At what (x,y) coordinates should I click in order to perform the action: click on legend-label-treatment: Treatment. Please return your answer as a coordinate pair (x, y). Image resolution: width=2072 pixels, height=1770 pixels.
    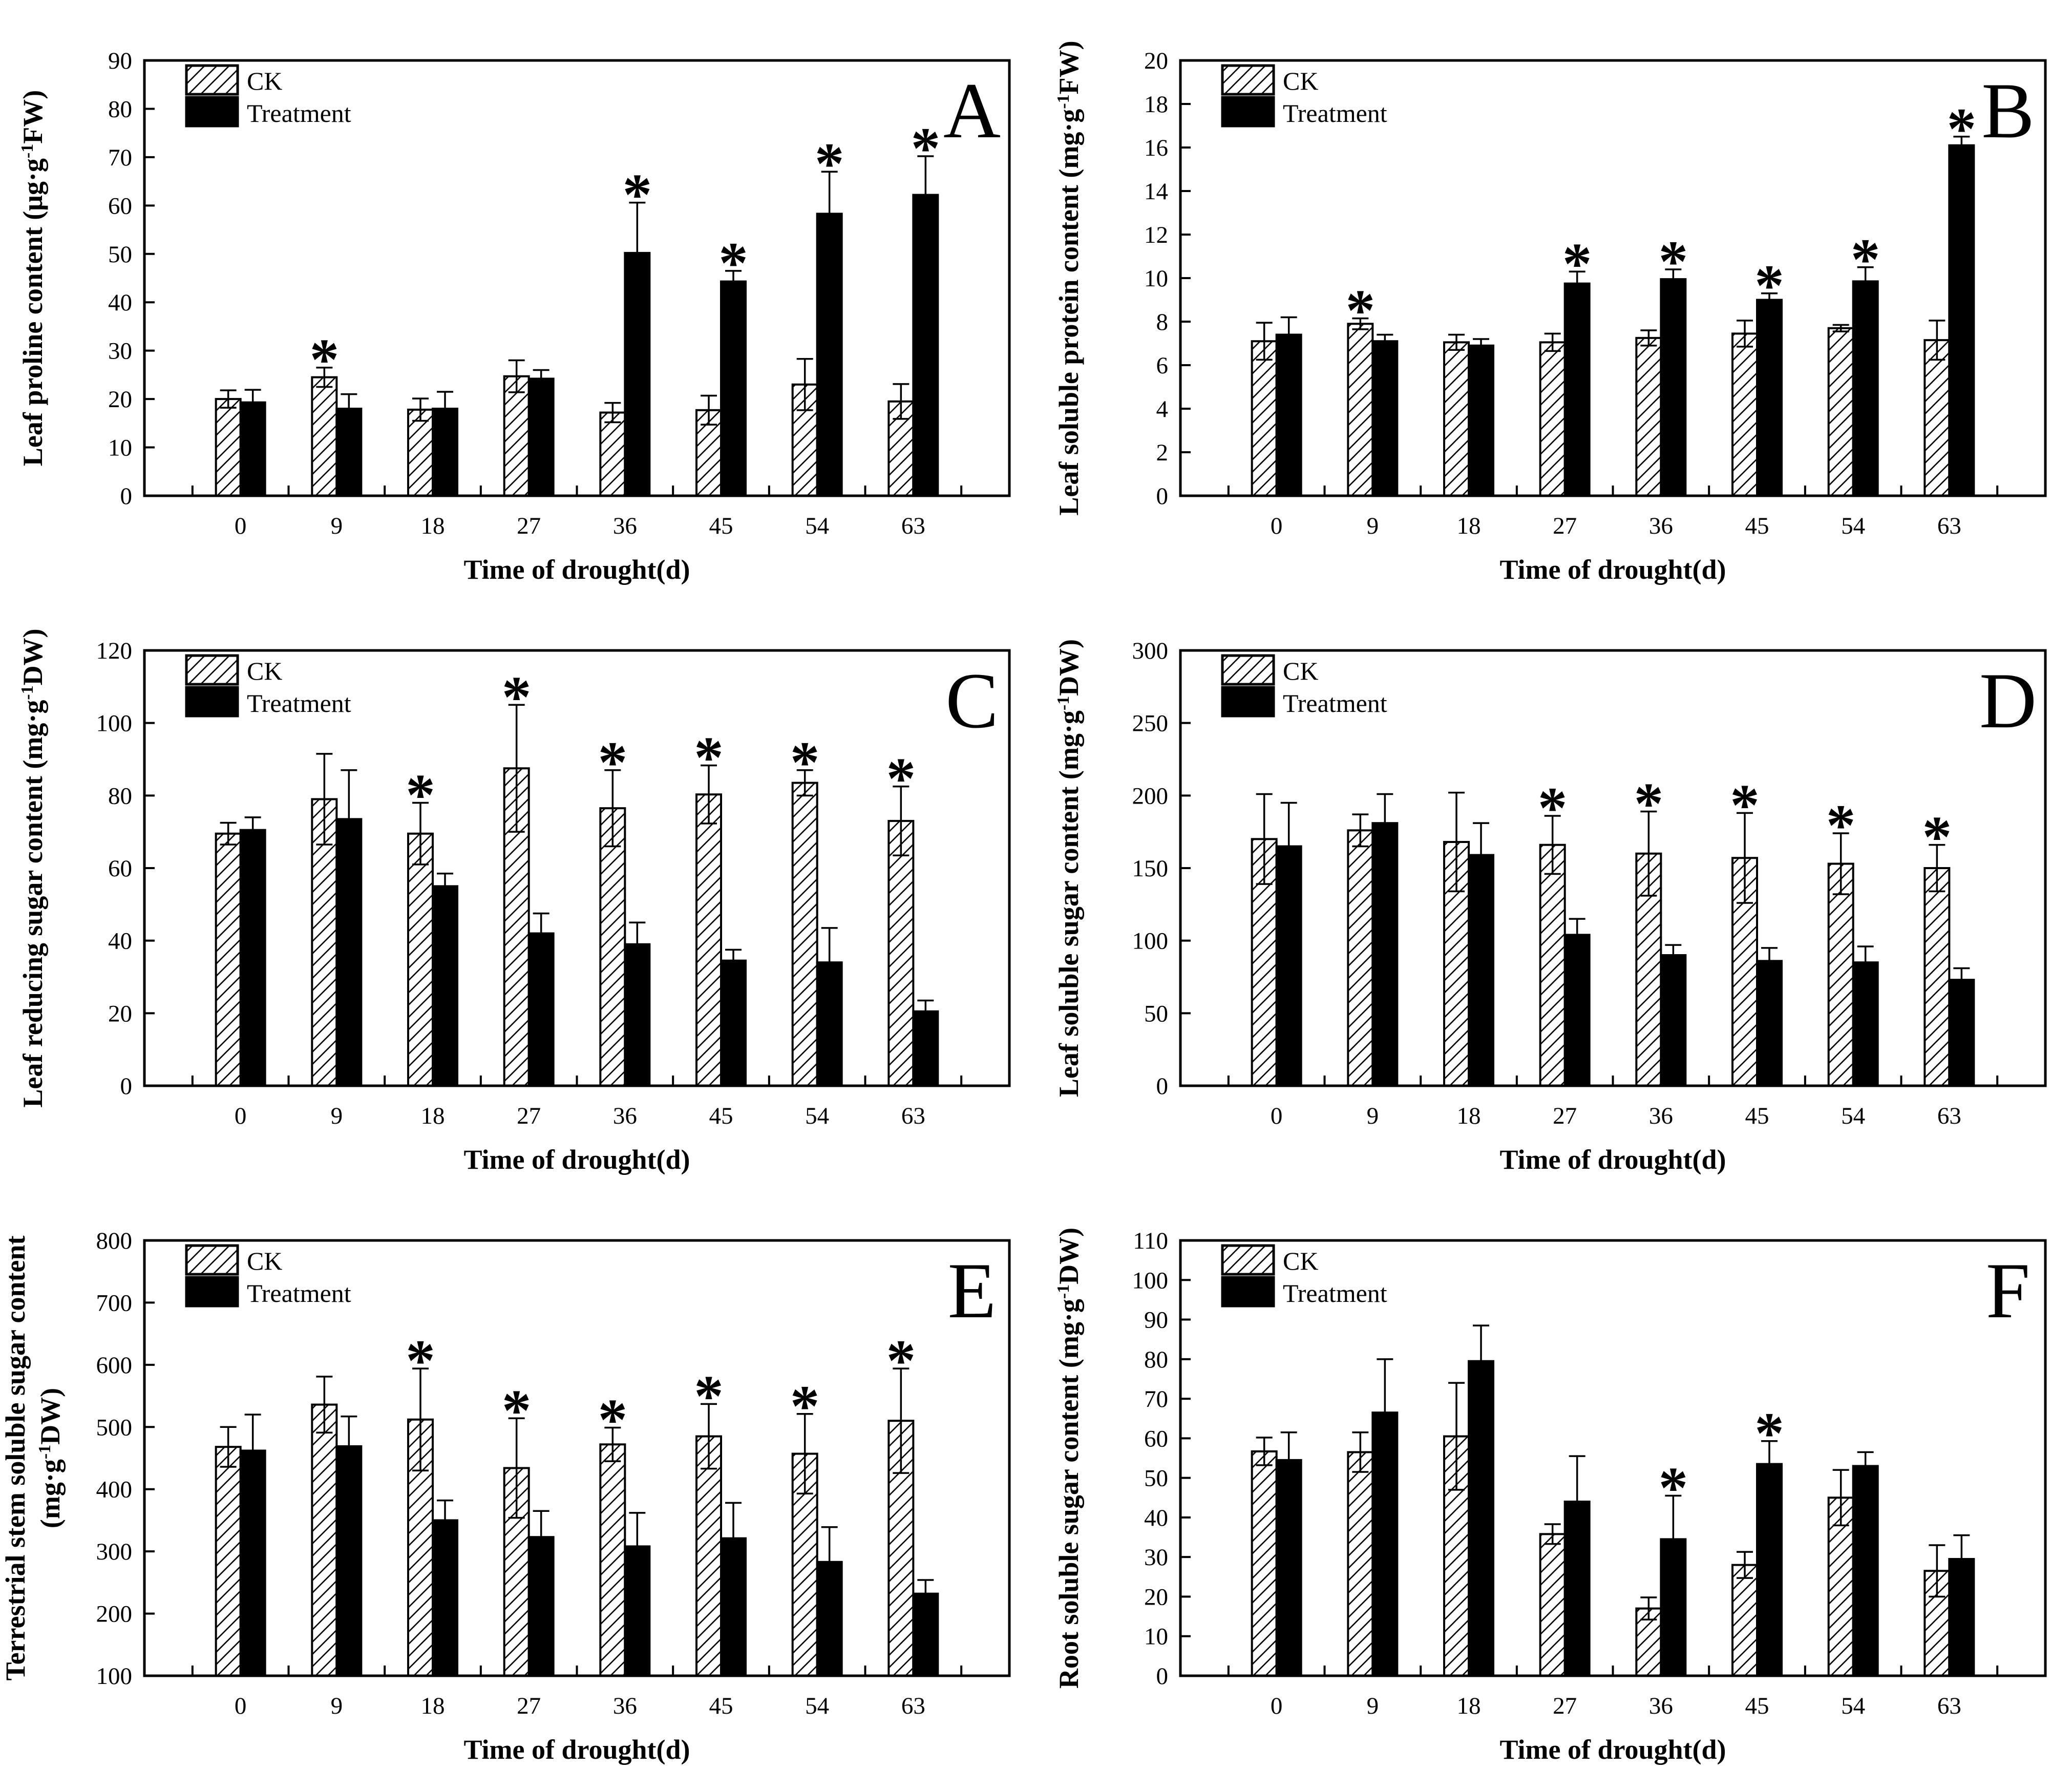
    Looking at the image, I should click on (1335, 704).